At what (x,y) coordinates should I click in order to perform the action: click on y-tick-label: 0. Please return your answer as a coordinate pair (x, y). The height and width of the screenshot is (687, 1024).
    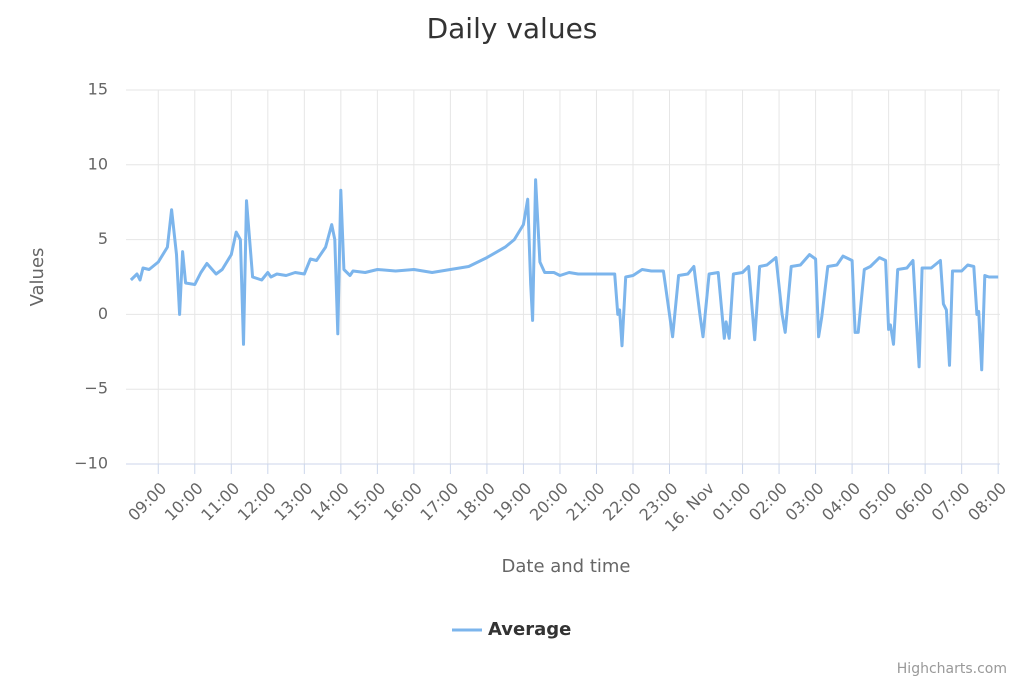
    Looking at the image, I should click on (103, 313).